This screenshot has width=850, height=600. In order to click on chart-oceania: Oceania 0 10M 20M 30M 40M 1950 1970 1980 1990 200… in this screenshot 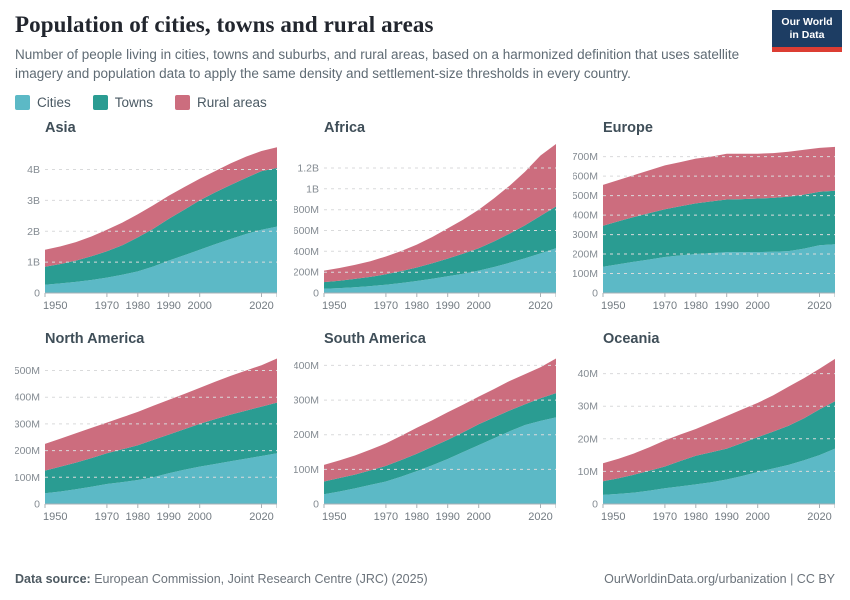, I will do `click(704, 430)`.